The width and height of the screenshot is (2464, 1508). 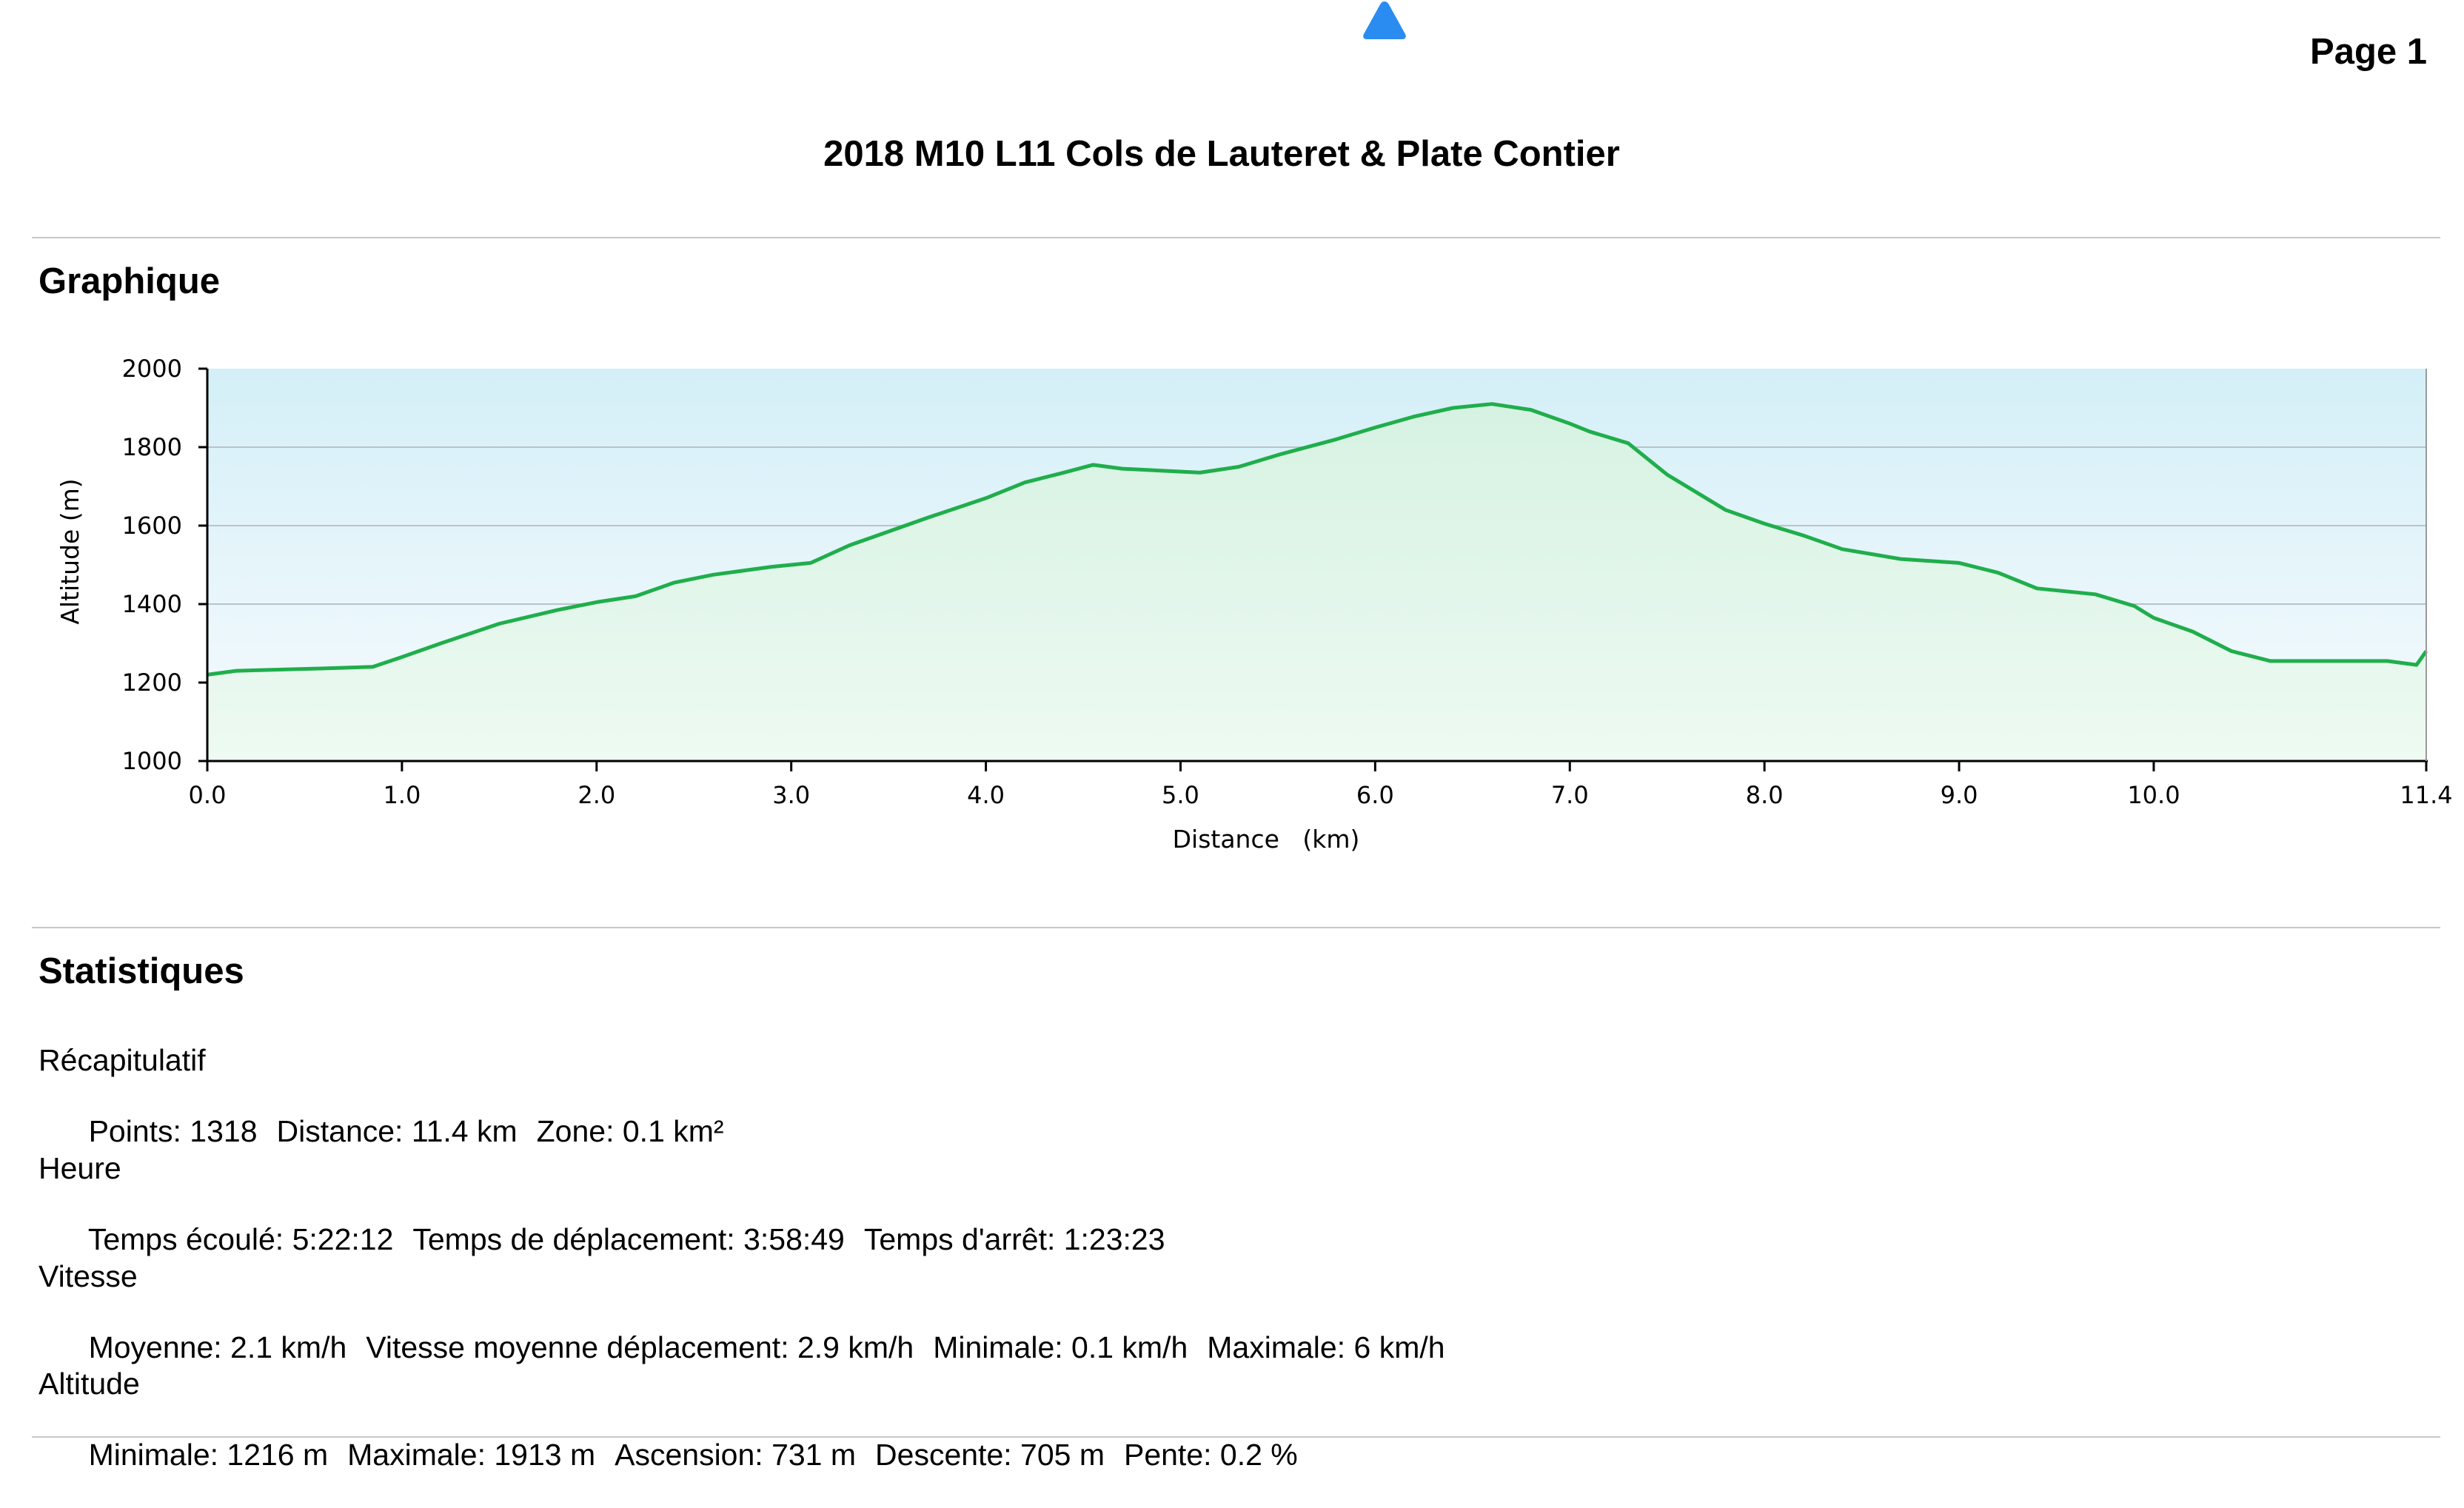 What do you see at coordinates (1570, 795) in the screenshot?
I see `x-tick-label: 7.0` at bounding box center [1570, 795].